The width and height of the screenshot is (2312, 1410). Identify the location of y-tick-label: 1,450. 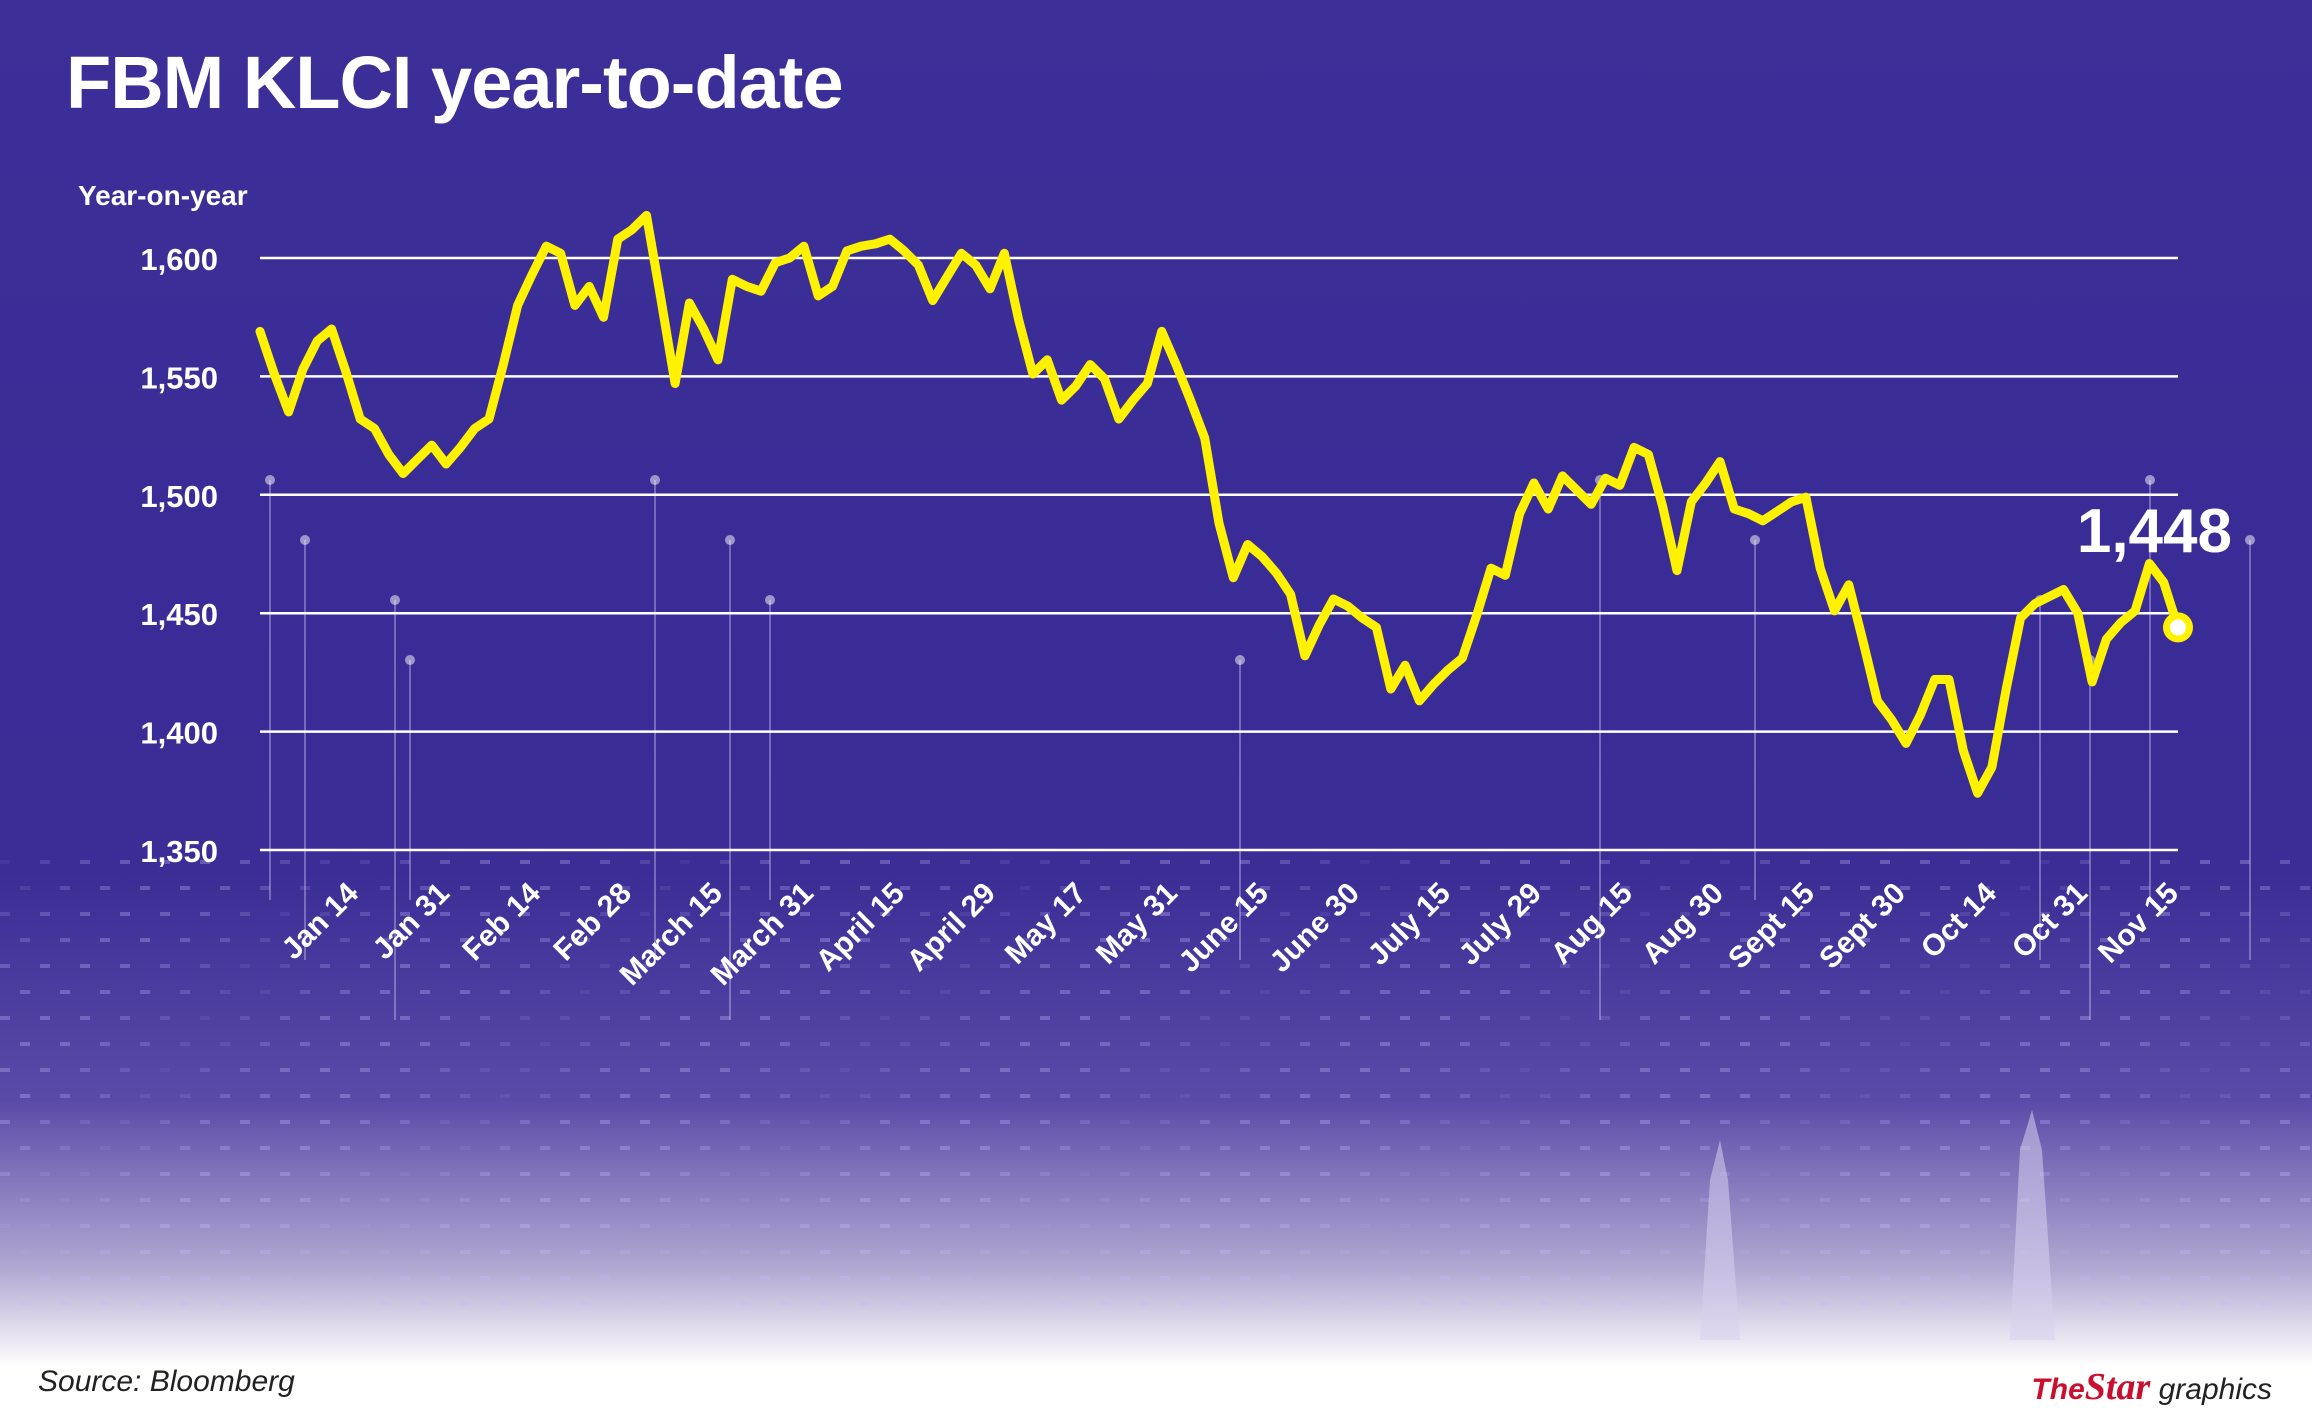
(179, 614).